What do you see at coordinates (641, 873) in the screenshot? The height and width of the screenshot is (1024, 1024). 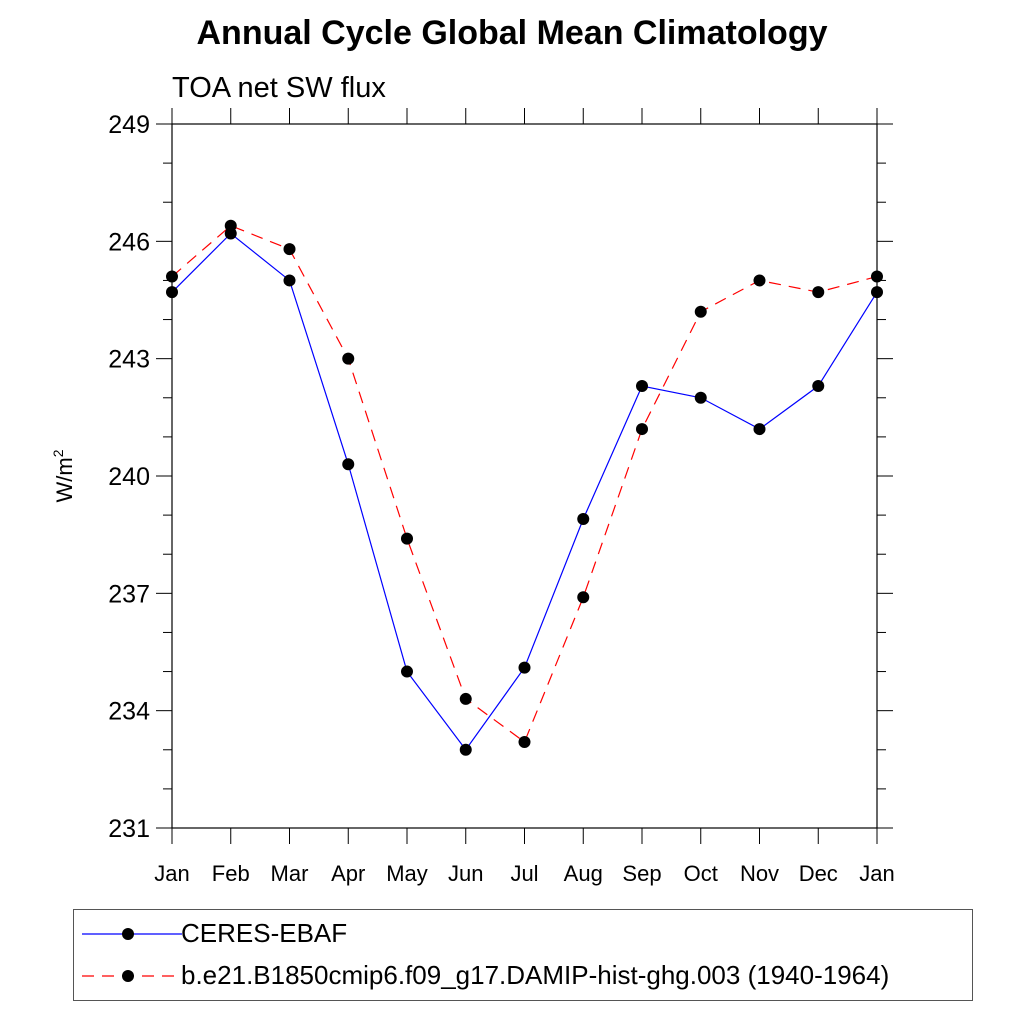 I see `x-tick-label: Sep` at bounding box center [641, 873].